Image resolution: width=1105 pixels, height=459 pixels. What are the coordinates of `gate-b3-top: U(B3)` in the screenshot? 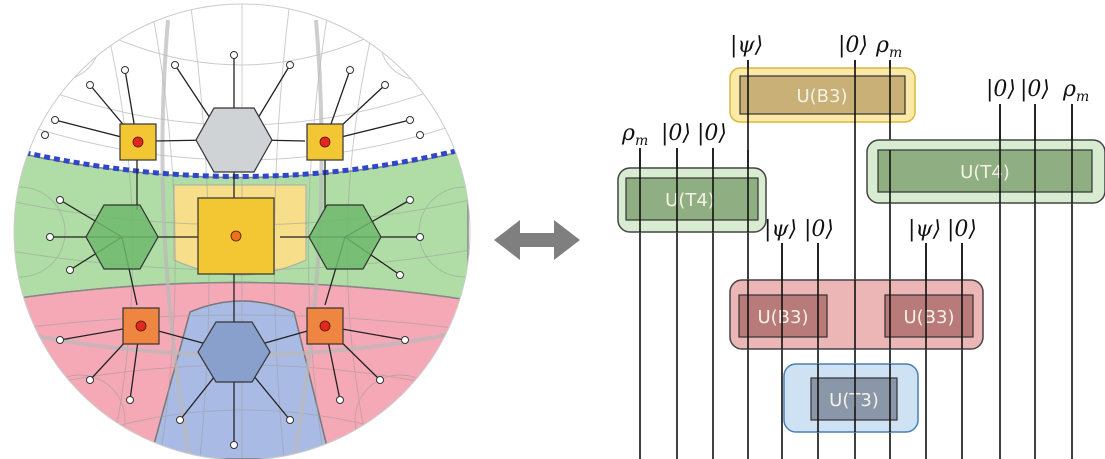 It's located at (822, 95).